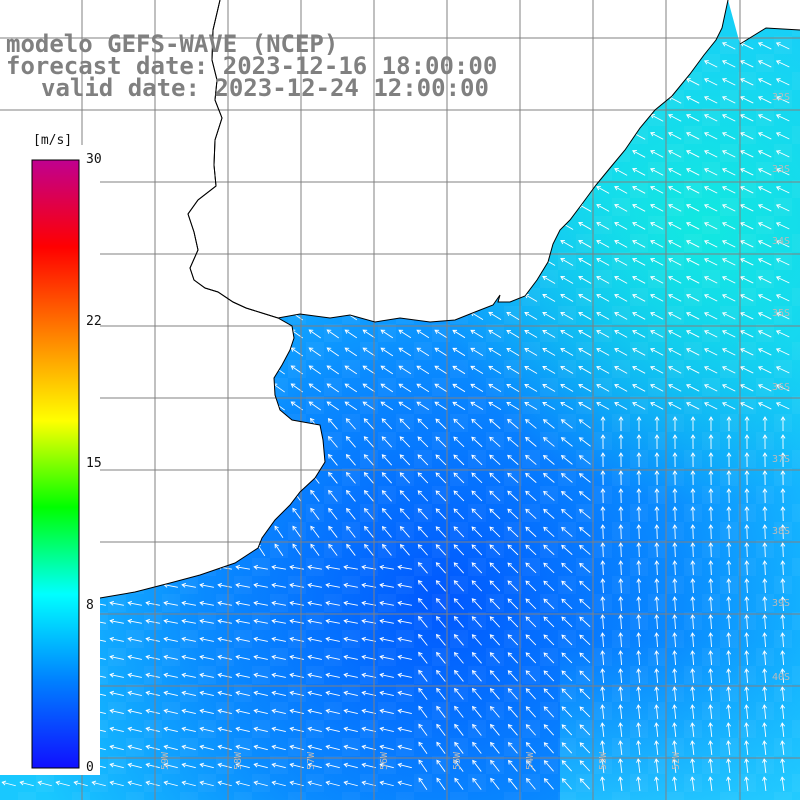 The image size is (800, 800). What do you see at coordinates (311, 760) in the screenshot?
I see `longitude-label: 57W` at bounding box center [311, 760].